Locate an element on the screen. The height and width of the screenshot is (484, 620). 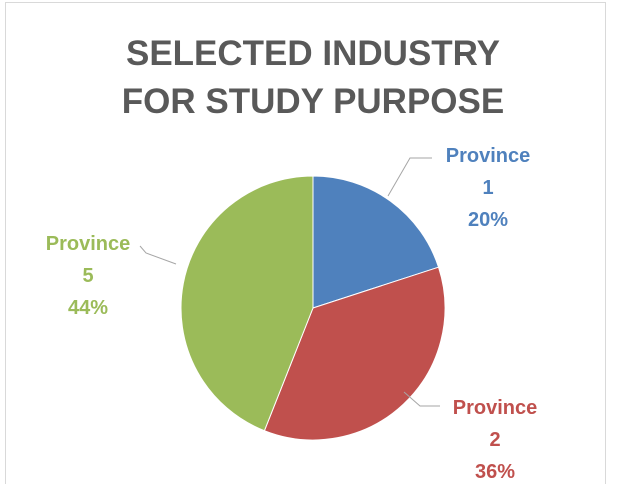
data-label: Province 2 36% is located at coordinates (495, 438).